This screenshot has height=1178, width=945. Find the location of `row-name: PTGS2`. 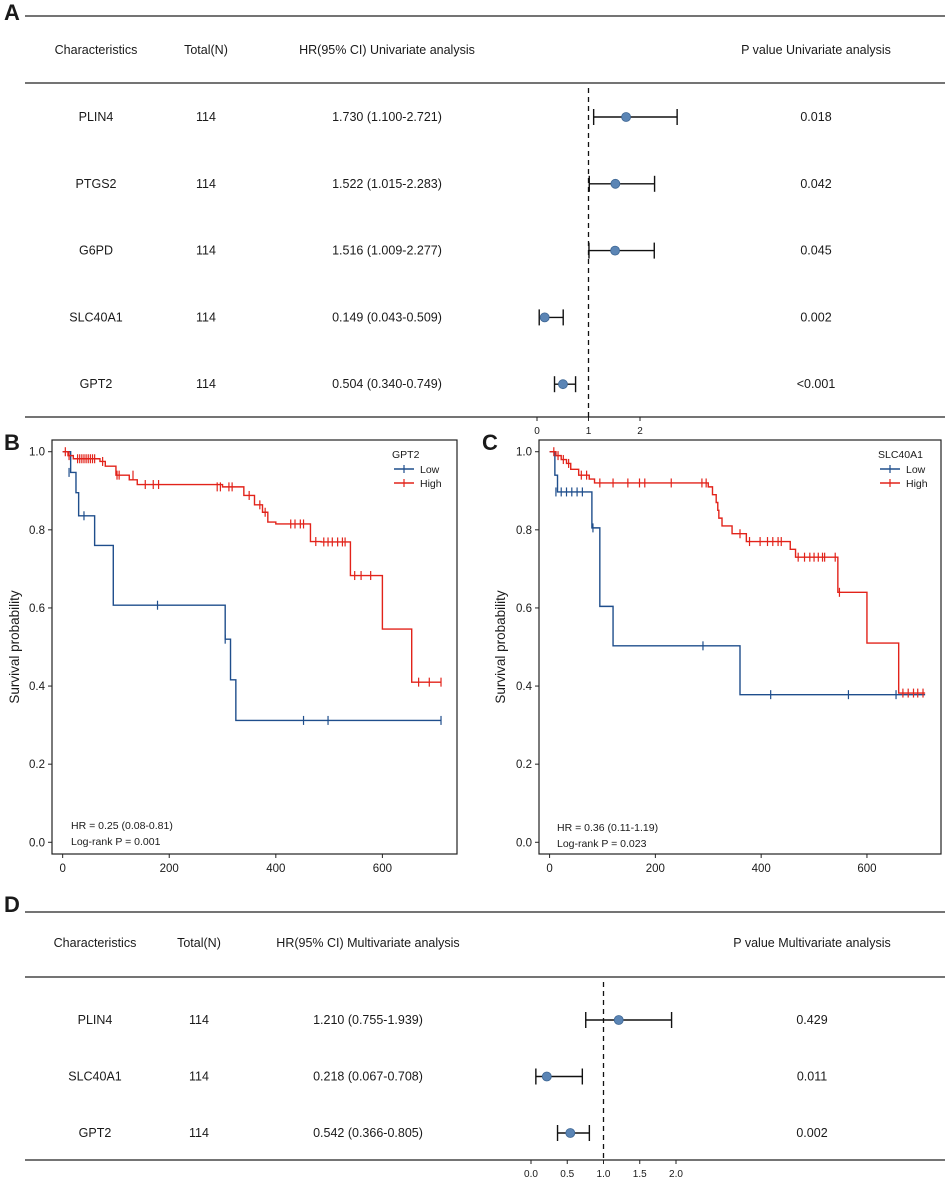

row-name: PTGS2 is located at coordinates (96, 184).